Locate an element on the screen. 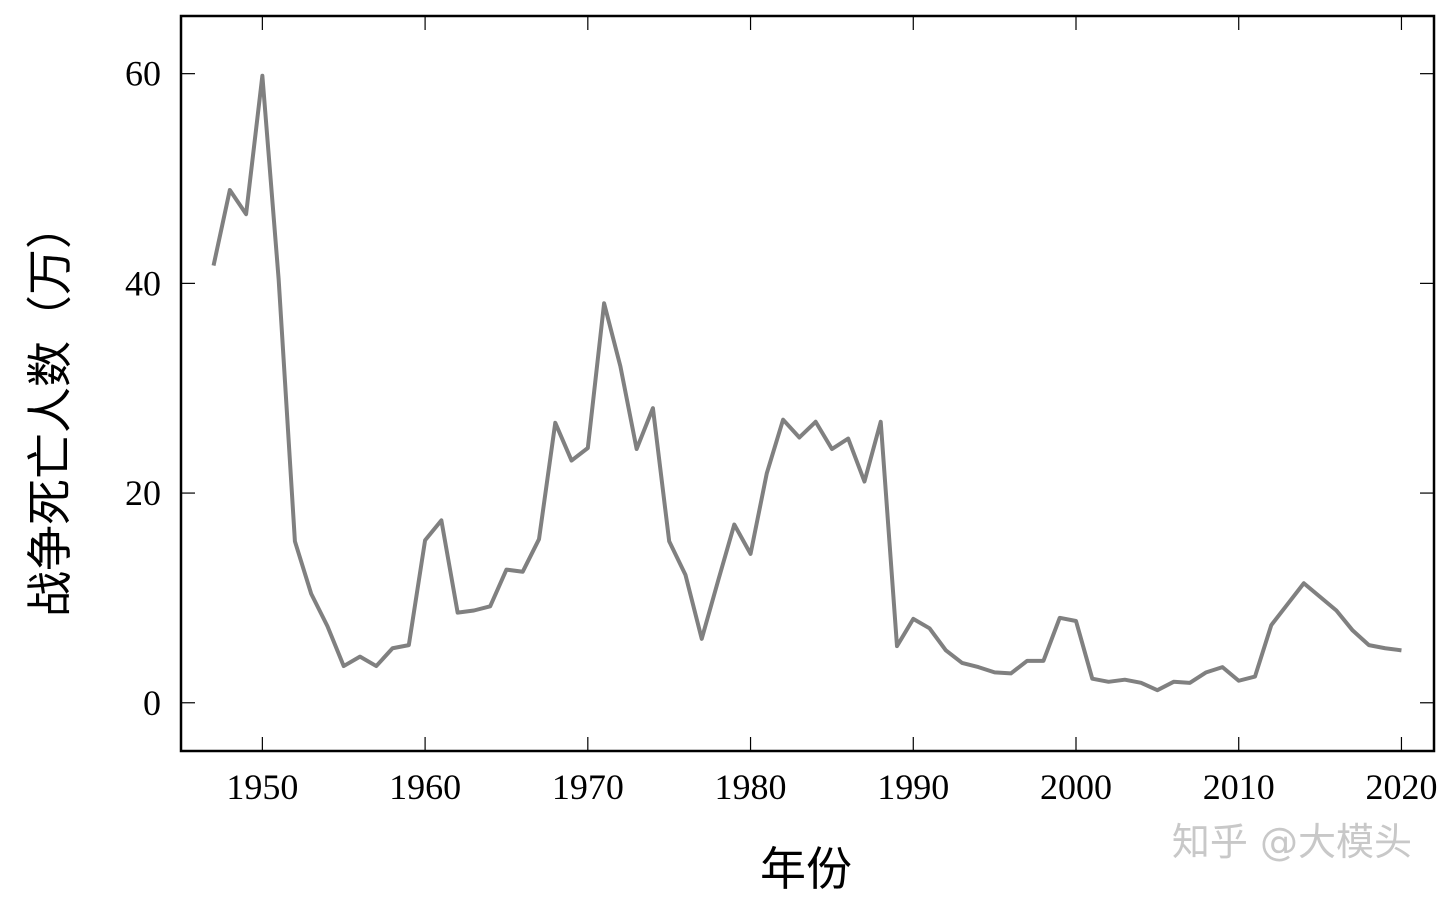 The width and height of the screenshot is (1452, 904). y-tick-label: 20 is located at coordinates (143, 493).